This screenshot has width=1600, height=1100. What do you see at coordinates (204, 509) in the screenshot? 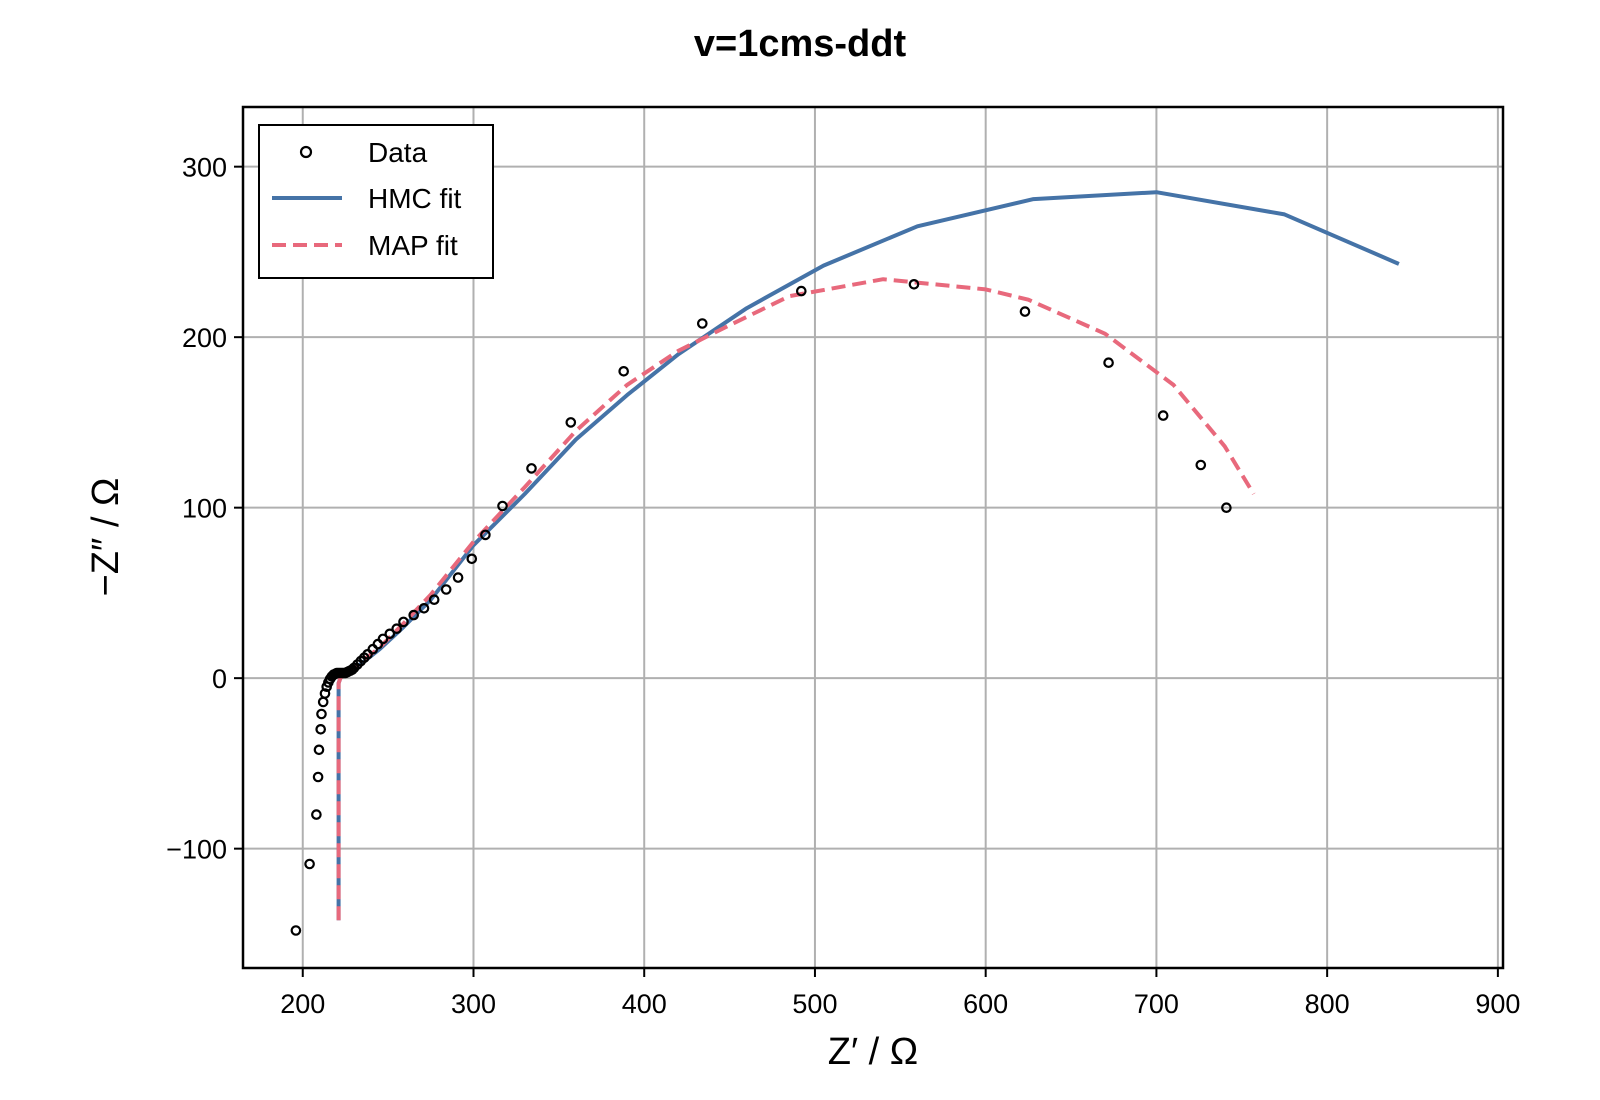
I see `y-tick-label: 100` at bounding box center [204, 509].